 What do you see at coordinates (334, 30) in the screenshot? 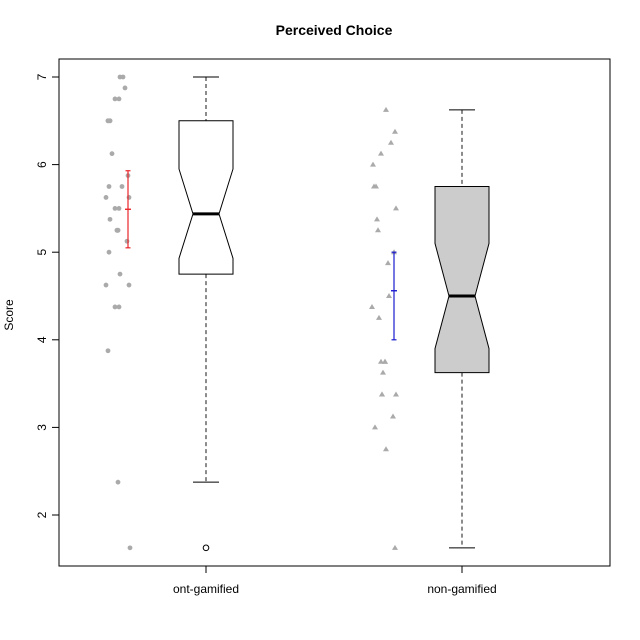
I see `chart-title: Perceived Choice` at bounding box center [334, 30].